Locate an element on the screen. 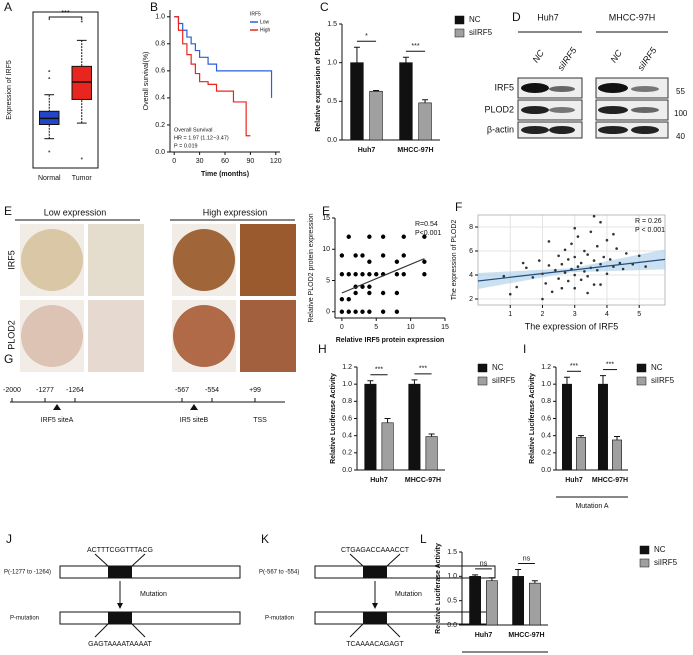 This screenshot has width=693, height=655. arrow-label: Mutation is located at coordinates (408, 594).